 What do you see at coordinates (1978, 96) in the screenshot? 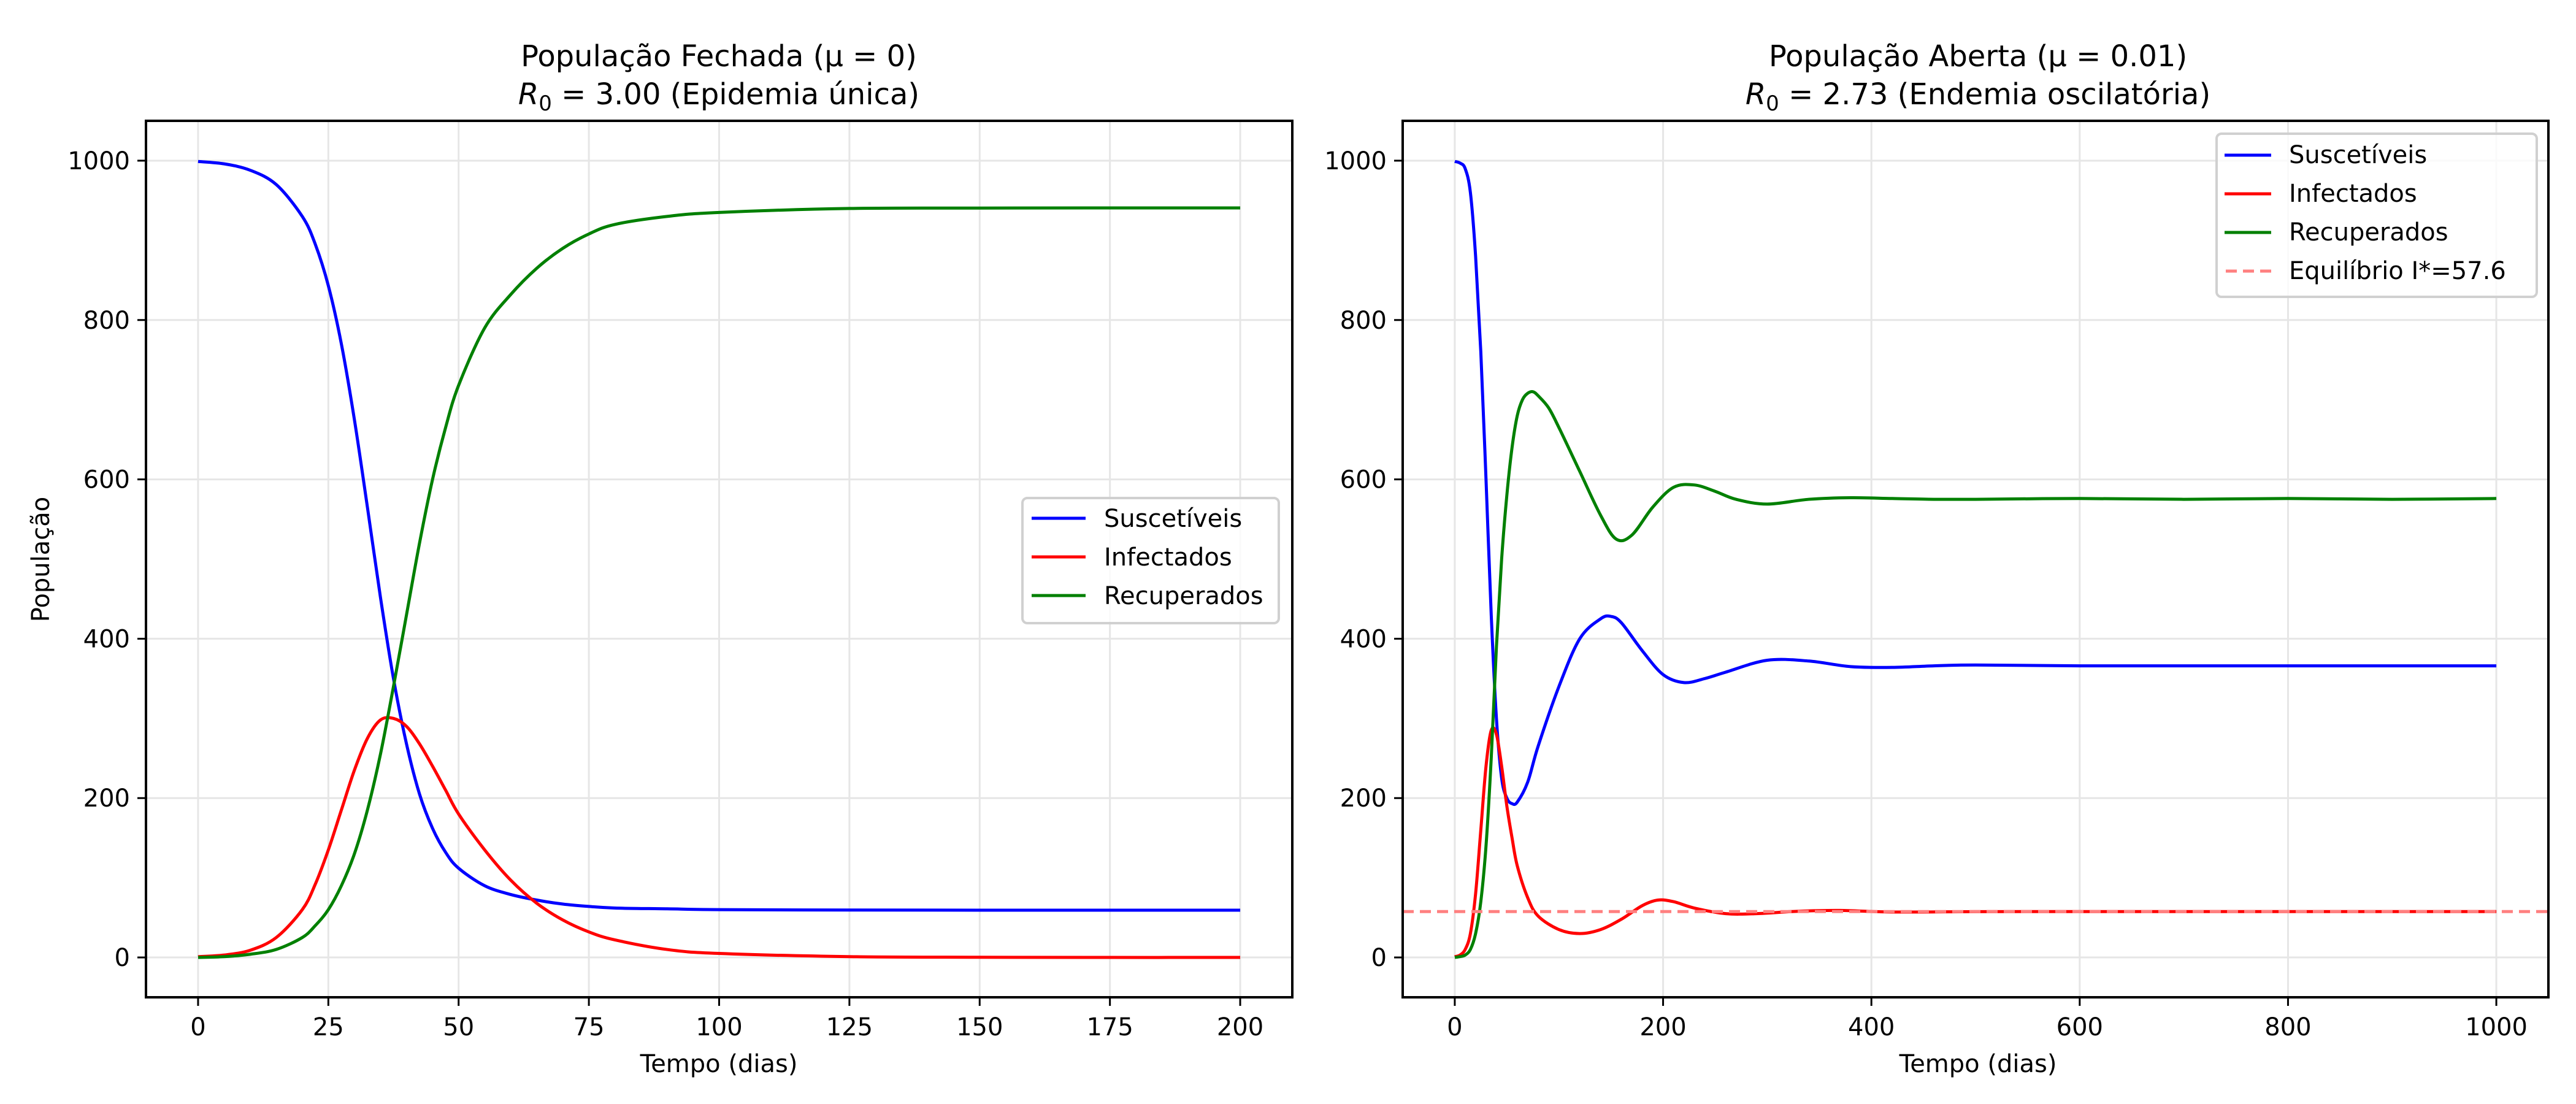
I see `chart-title-line2: R0 = 2.73 (Endemia oscilatória)` at bounding box center [1978, 96].